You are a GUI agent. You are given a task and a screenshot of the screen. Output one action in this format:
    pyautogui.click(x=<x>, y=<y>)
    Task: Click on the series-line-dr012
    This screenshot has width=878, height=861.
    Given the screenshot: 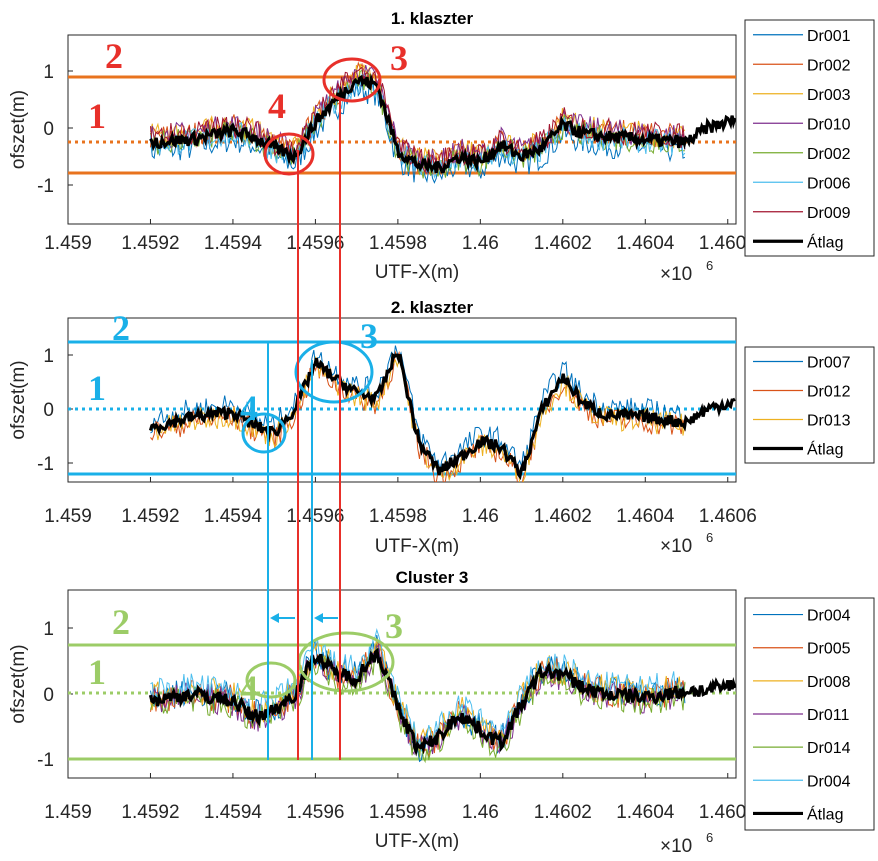 What is the action you would take?
    pyautogui.click(x=418, y=416)
    